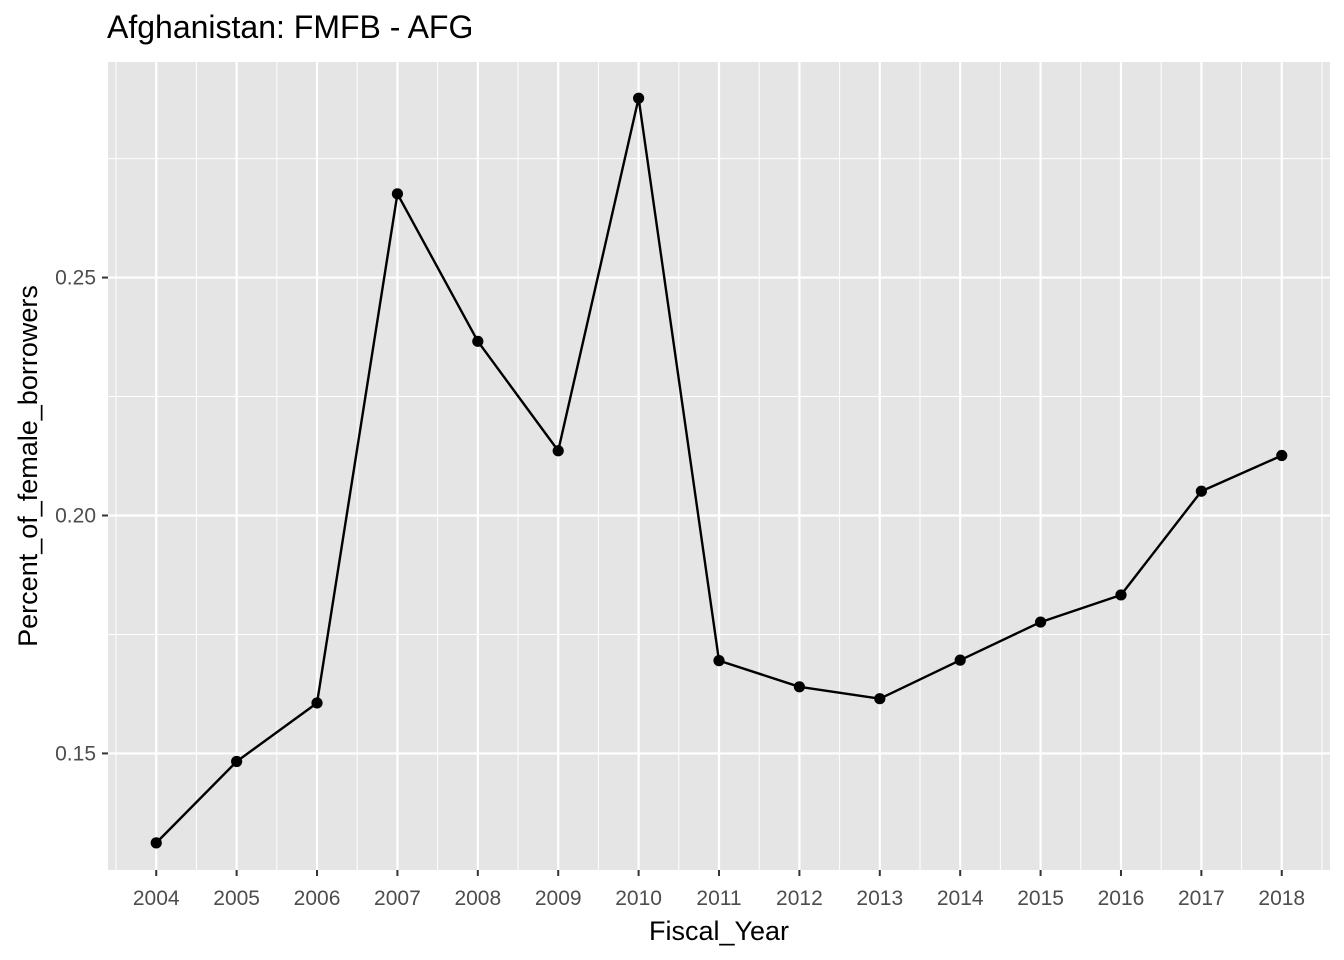 This screenshot has width=1344, height=960. I want to click on x-tick-label: 2007, so click(397, 898).